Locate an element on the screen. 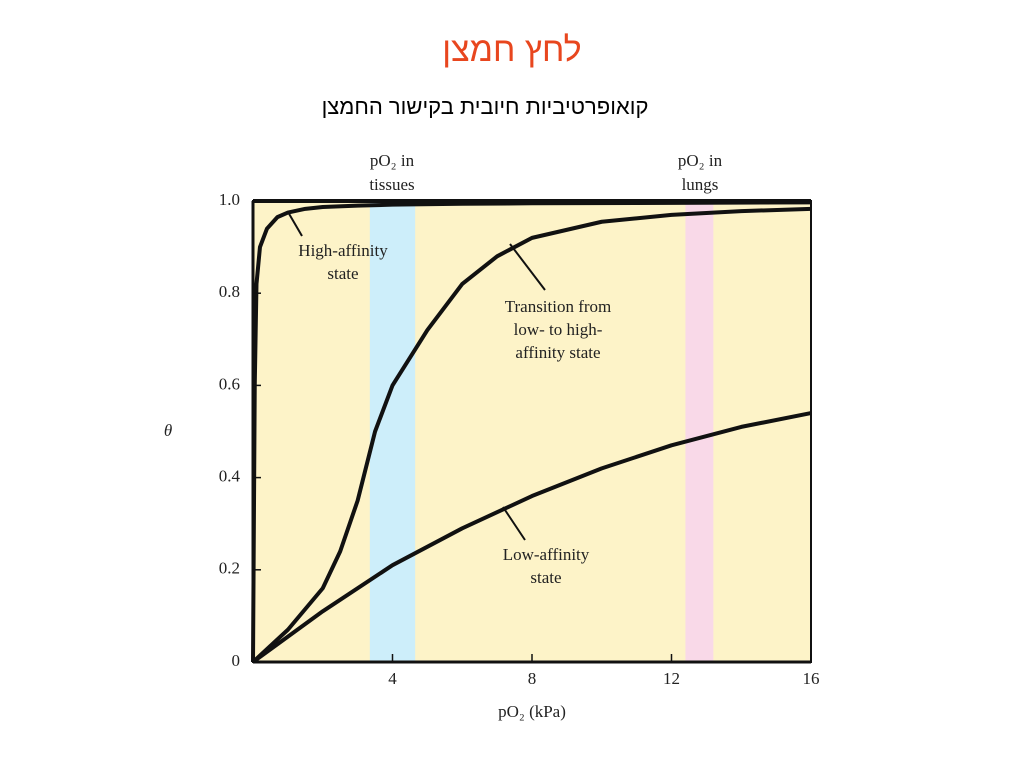  slide-title: לחץ חמצן is located at coordinates (511, 50).